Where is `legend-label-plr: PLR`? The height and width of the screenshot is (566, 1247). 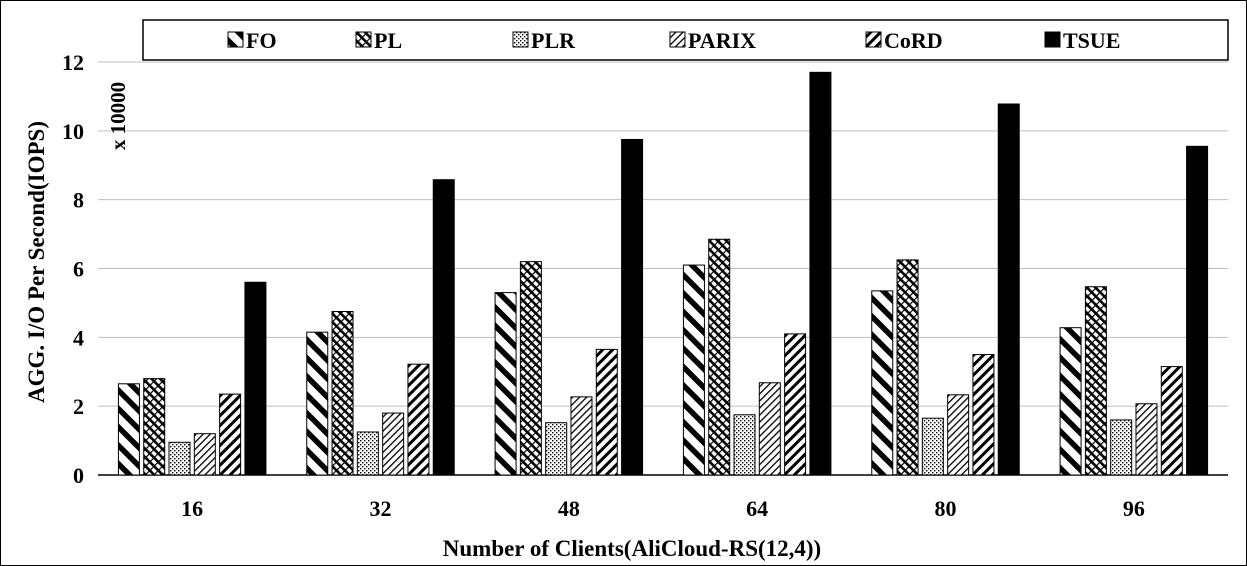 legend-label-plr: PLR is located at coordinates (553, 40).